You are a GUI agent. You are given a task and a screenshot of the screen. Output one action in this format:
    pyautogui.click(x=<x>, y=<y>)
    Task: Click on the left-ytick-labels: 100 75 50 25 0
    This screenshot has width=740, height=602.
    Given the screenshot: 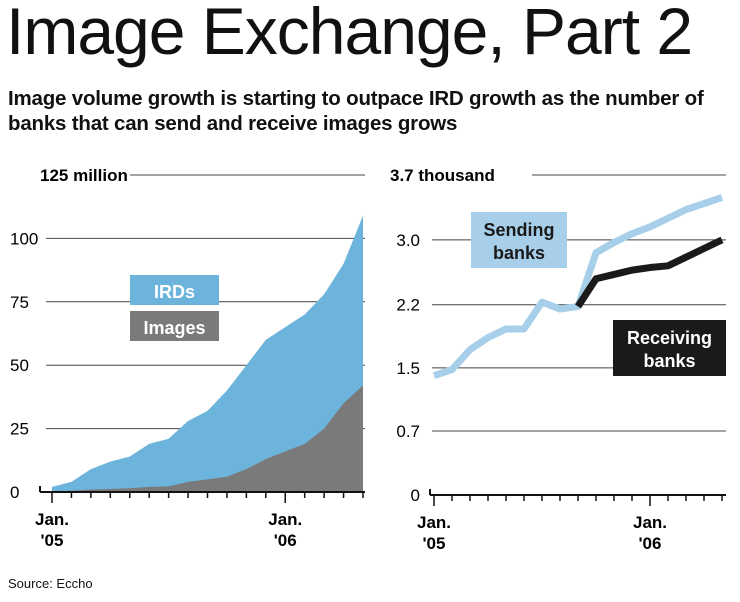 What is the action you would take?
    pyautogui.click(x=24, y=365)
    